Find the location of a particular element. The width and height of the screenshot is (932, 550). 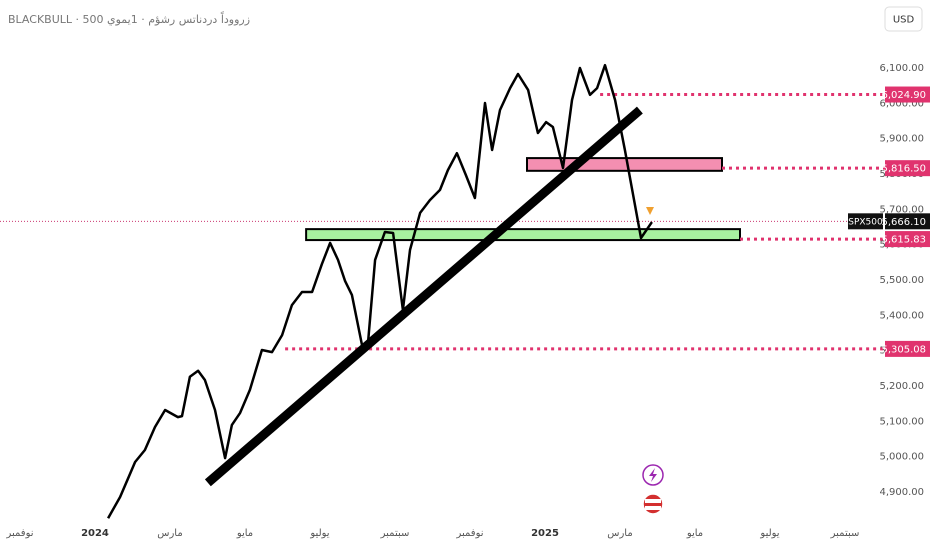

y-tick-label: 5,700.00 is located at coordinates (901, 209).